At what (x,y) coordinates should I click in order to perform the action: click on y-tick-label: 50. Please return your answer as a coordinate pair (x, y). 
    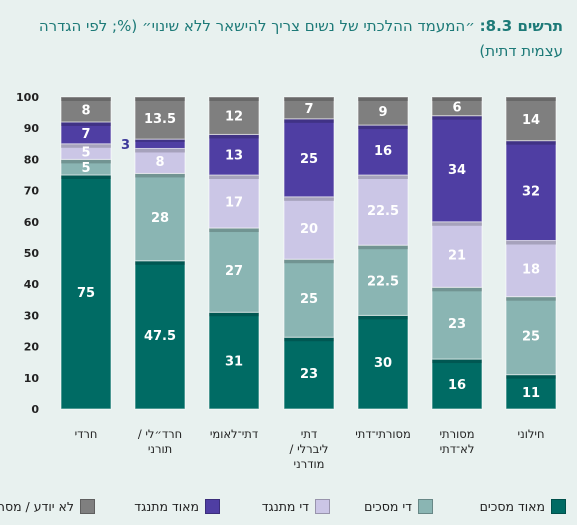
    Looking at the image, I should click on (32, 253).